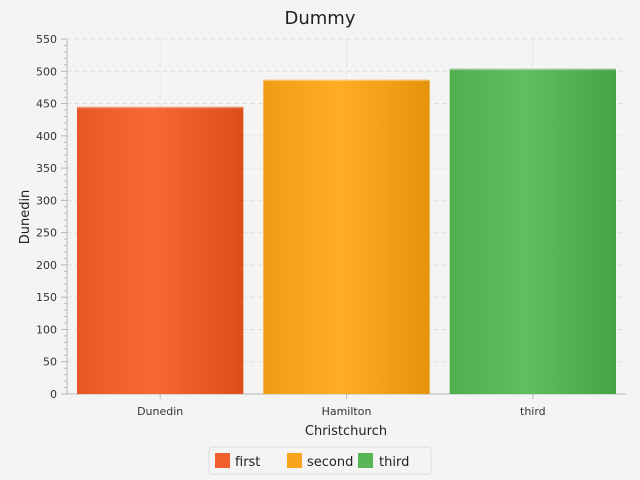 This screenshot has width=640, height=480. Describe the element at coordinates (320, 18) in the screenshot. I see `chart-title: Dummy` at that location.